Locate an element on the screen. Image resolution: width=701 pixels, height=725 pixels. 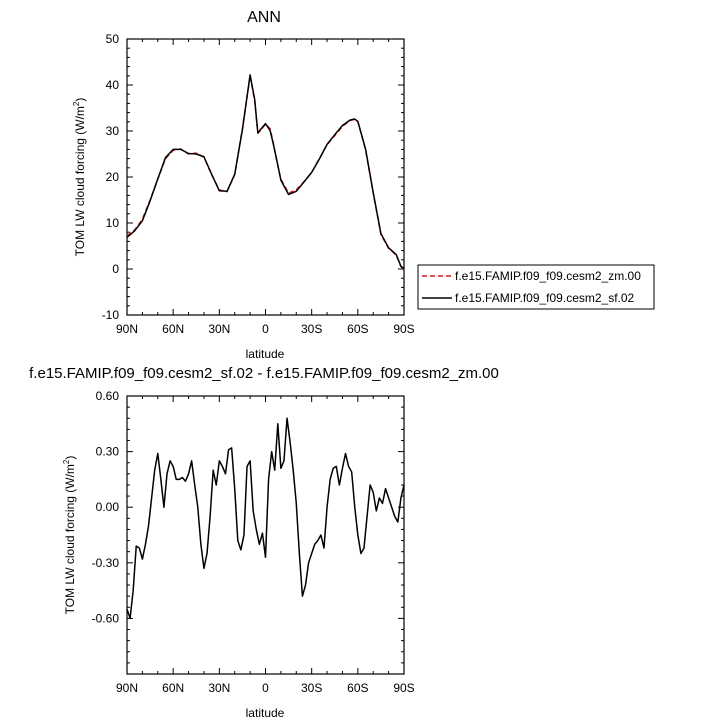
legend-label-sf: f.e15.FAMIP.f09_f09.cesm2_sf.02 is located at coordinates (545, 298).